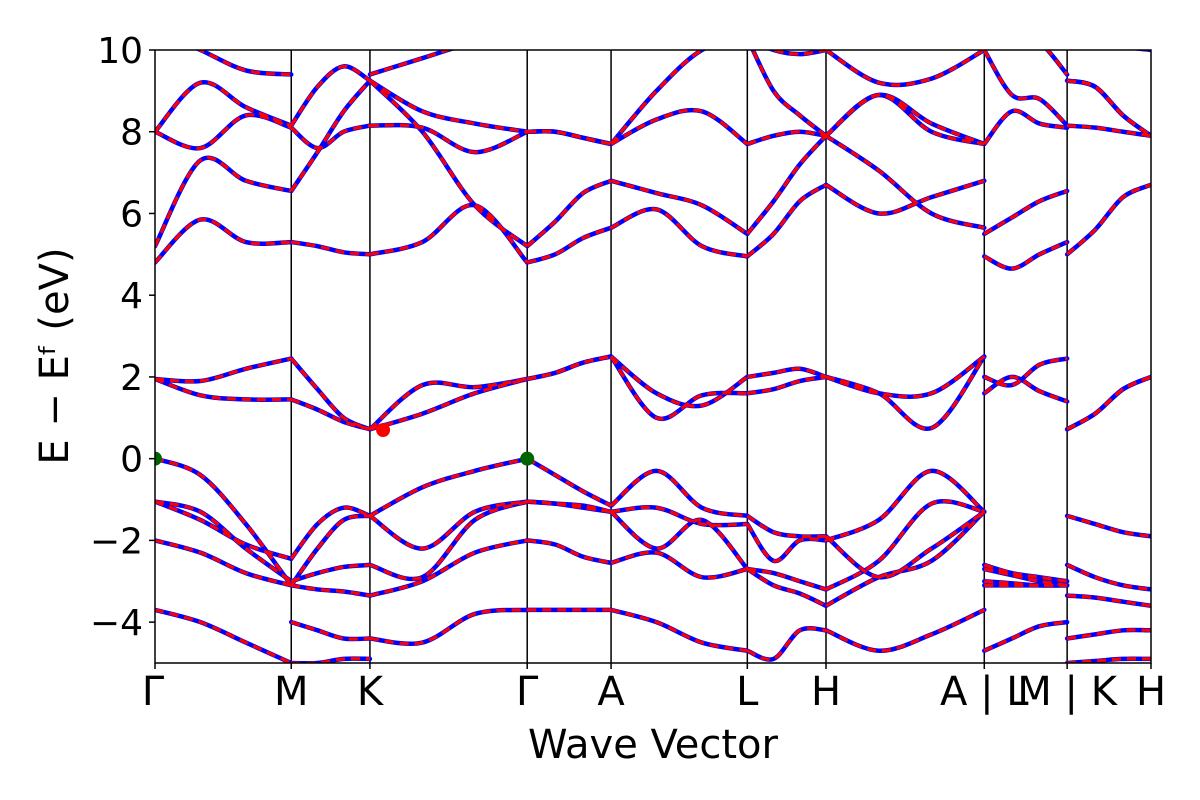  Describe the element at coordinates (984, 692) in the screenshot. I see `x-tick-label: A | L` at that location.